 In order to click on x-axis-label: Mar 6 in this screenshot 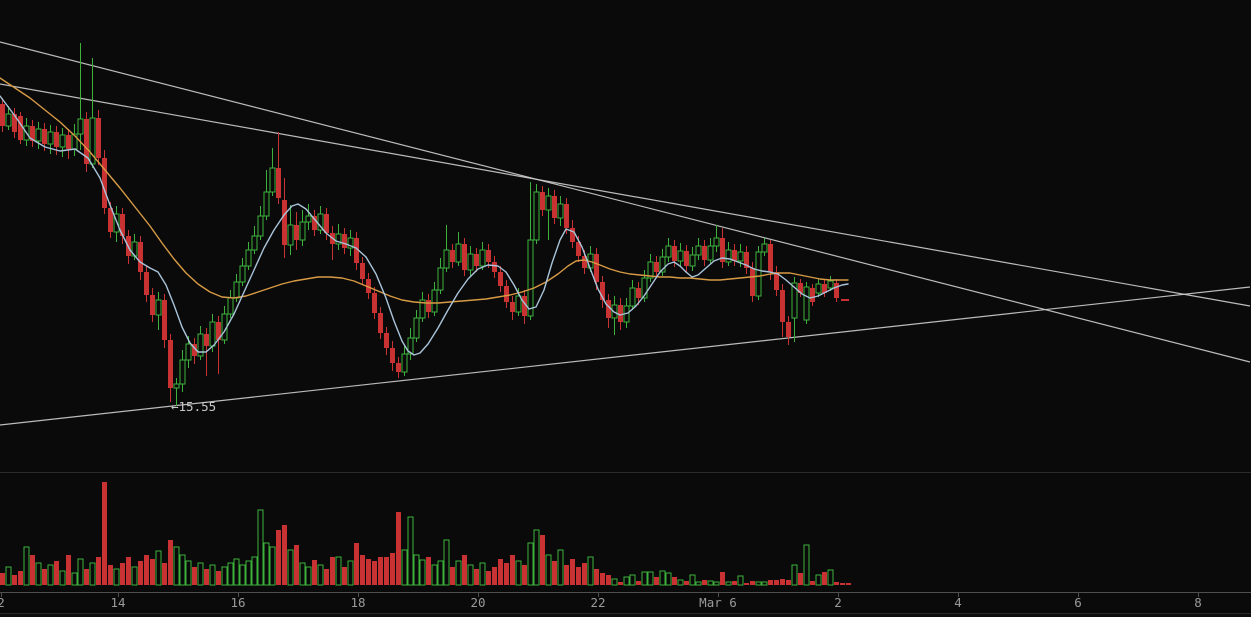, I will do `click(718, 602)`.